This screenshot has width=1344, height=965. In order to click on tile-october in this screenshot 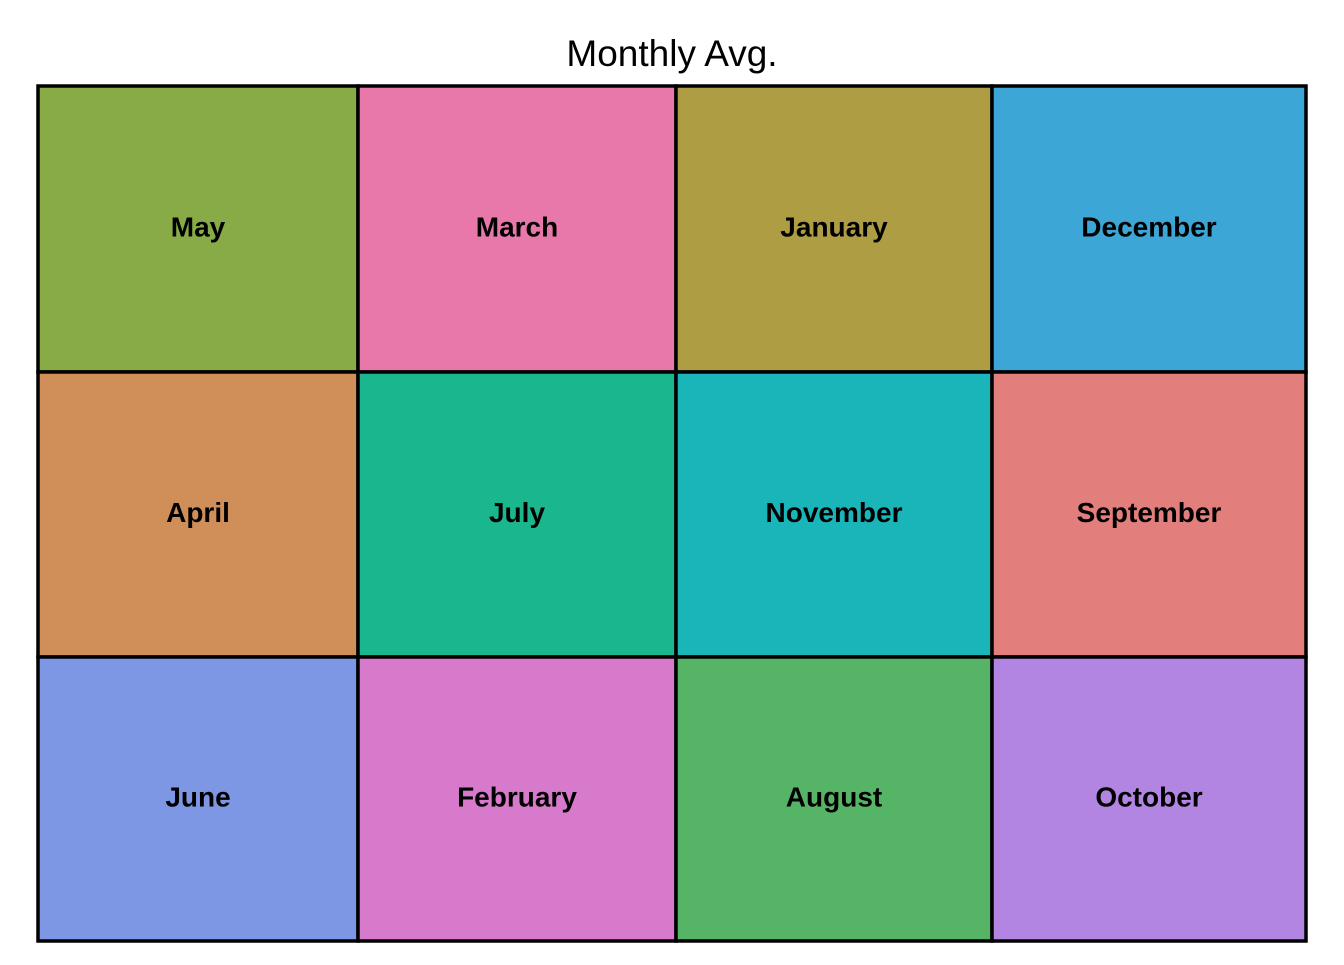, I will do `click(1149, 799)`.